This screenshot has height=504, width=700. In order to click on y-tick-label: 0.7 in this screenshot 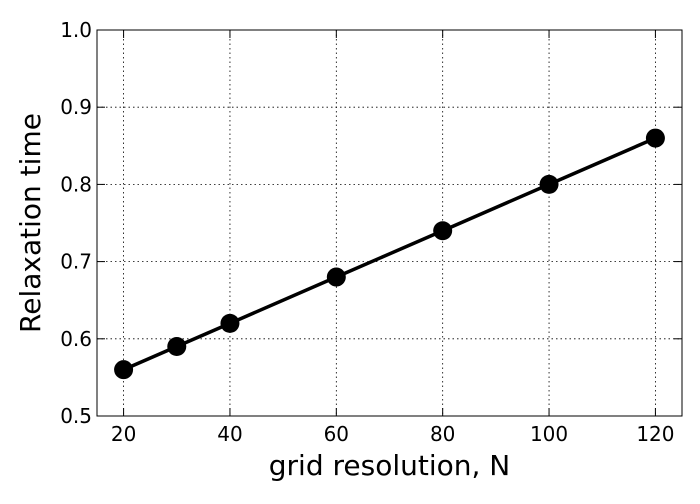, I will do `click(76, 262)`.